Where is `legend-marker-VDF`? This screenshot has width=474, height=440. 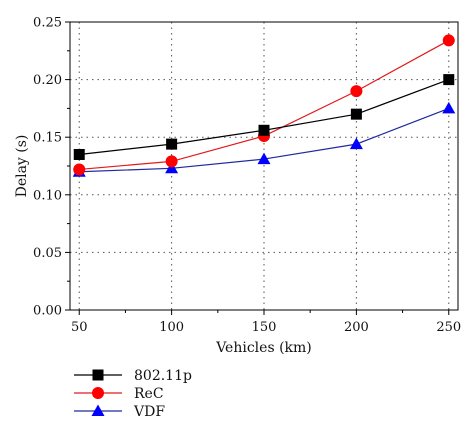 legend-marker-VDF is located at coordinates (98, 410).